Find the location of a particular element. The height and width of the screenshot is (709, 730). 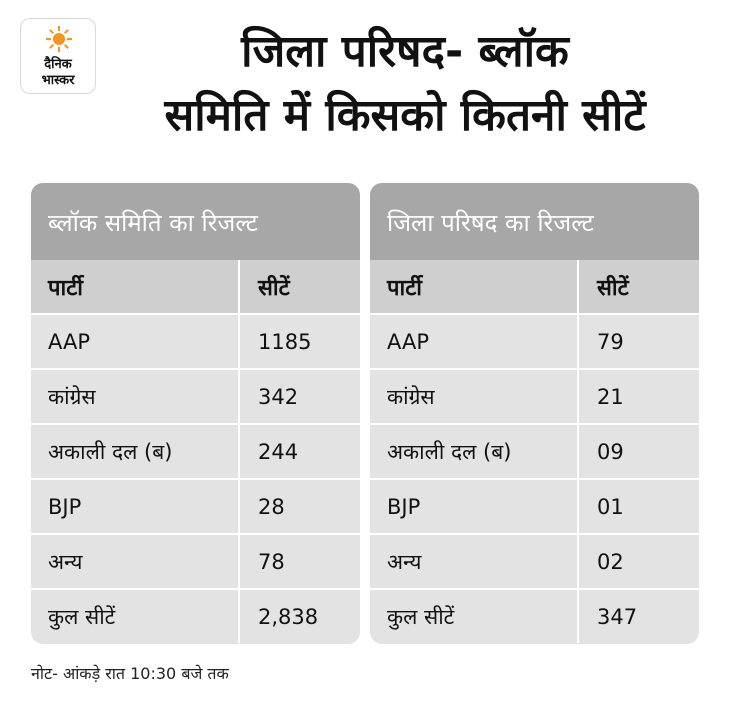

table-row: अकाली दल (ब) 09 is located at coordinates (534, 450).